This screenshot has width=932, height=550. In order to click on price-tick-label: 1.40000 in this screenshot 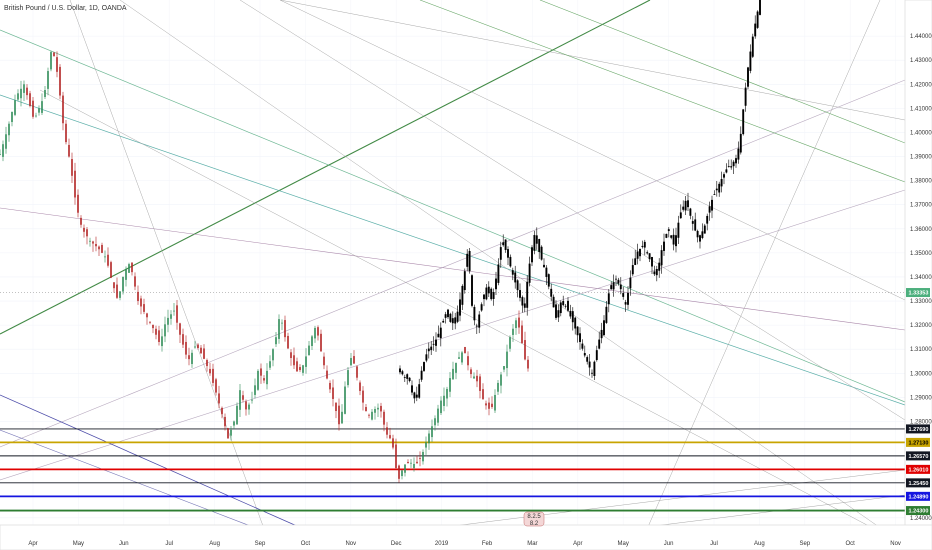, I will do `click(921, 133)`.